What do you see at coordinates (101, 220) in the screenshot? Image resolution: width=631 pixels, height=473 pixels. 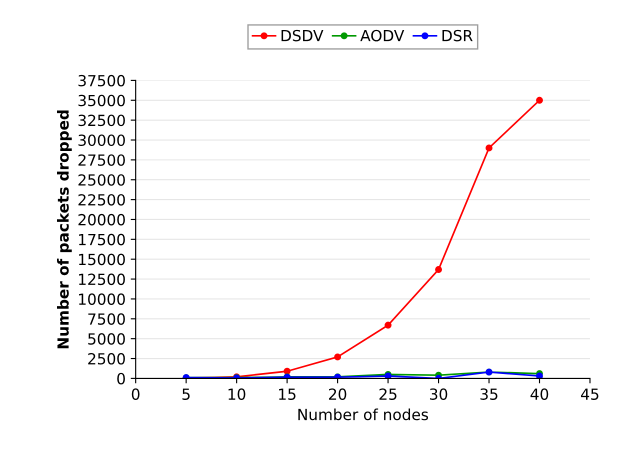 I see `y-tick-label: 20000` at bounding box center [101, 220].